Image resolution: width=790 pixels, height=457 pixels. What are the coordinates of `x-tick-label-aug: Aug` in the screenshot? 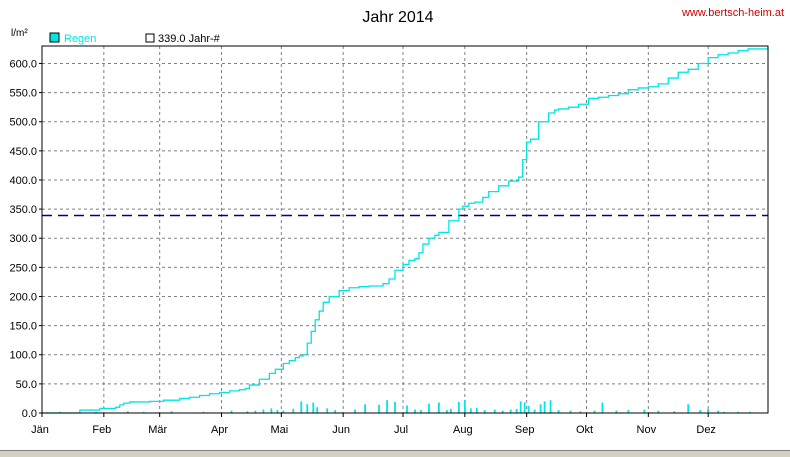 It's located at (463, 430).